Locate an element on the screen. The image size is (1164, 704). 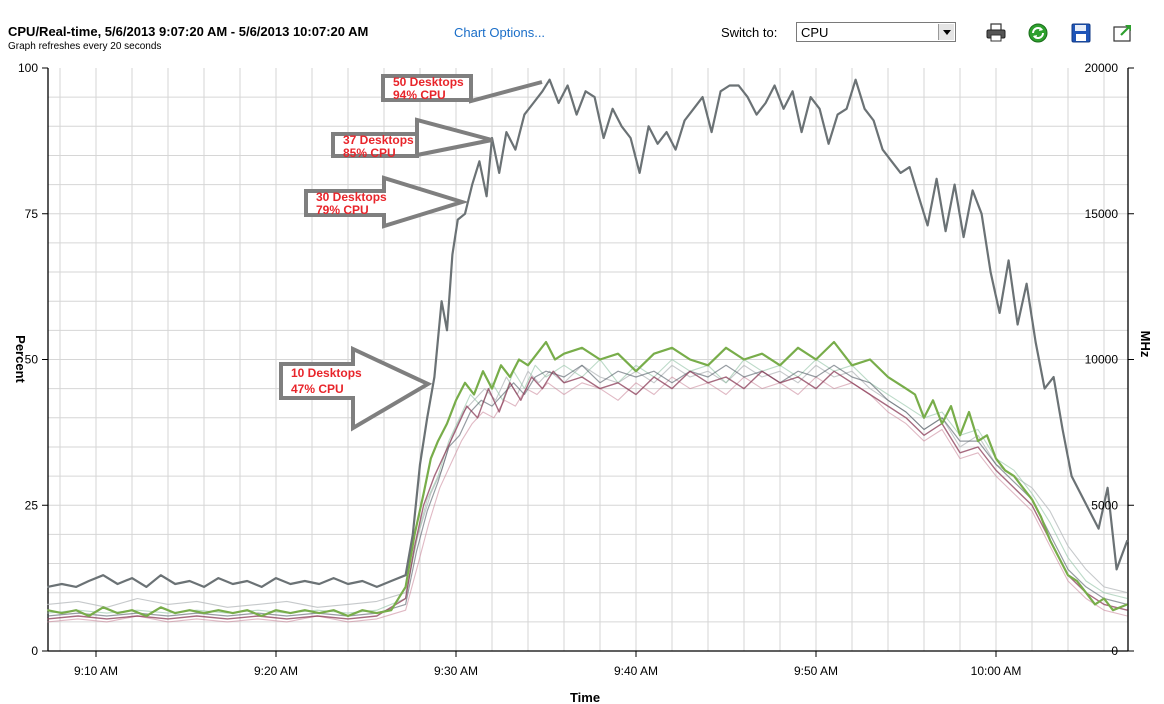
x-tick-label: 9:20 AM is located at coordinates (276, 671).